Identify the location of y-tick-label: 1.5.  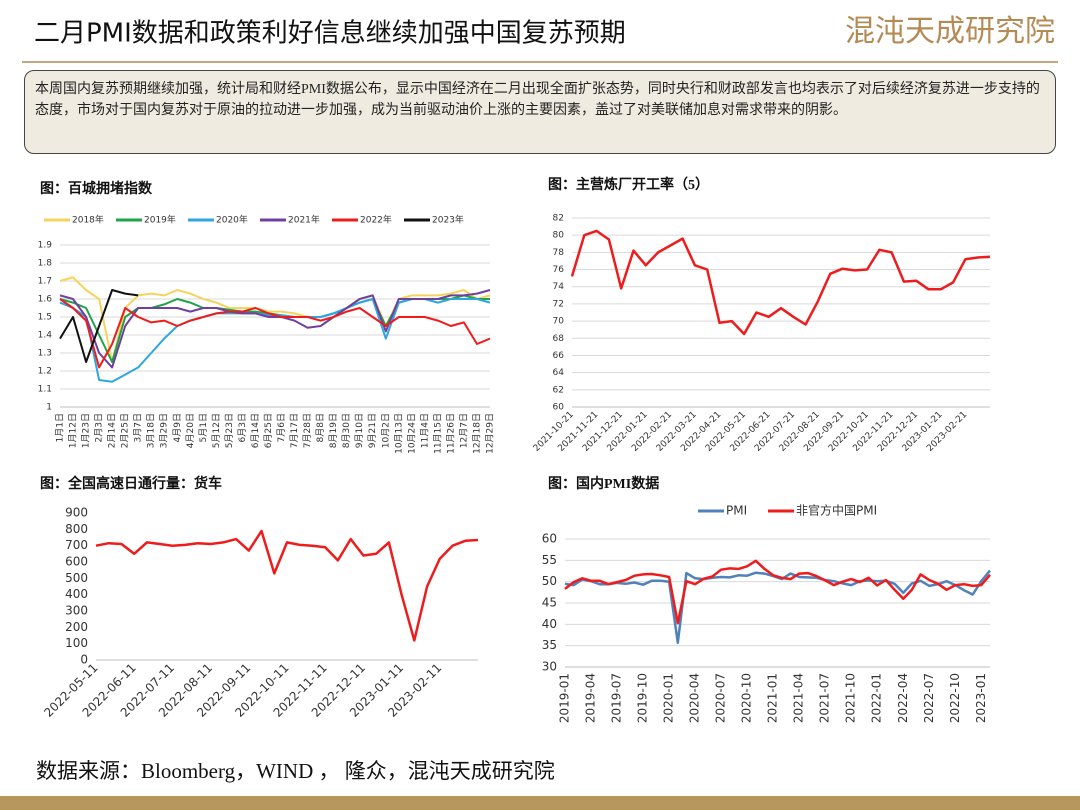
(45, 318).